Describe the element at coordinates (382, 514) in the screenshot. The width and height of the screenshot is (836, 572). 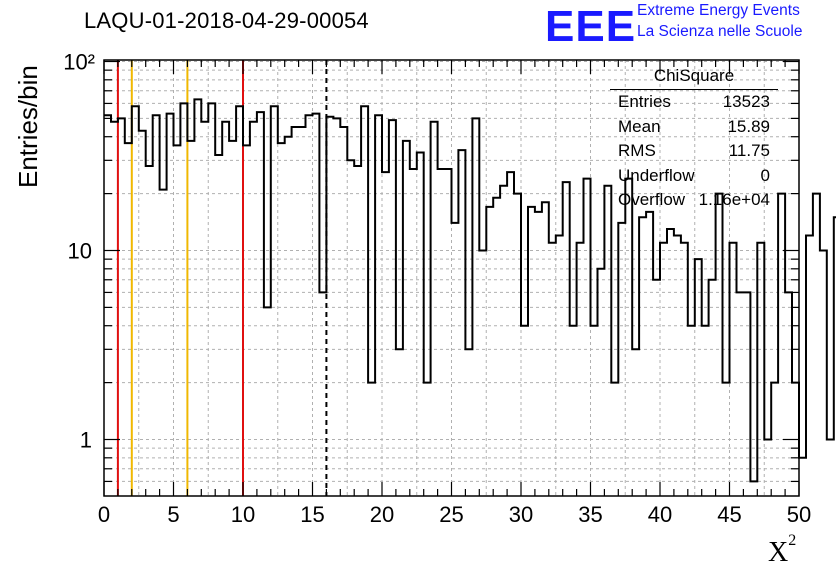
I see `x-tick-label: 20` at that location.